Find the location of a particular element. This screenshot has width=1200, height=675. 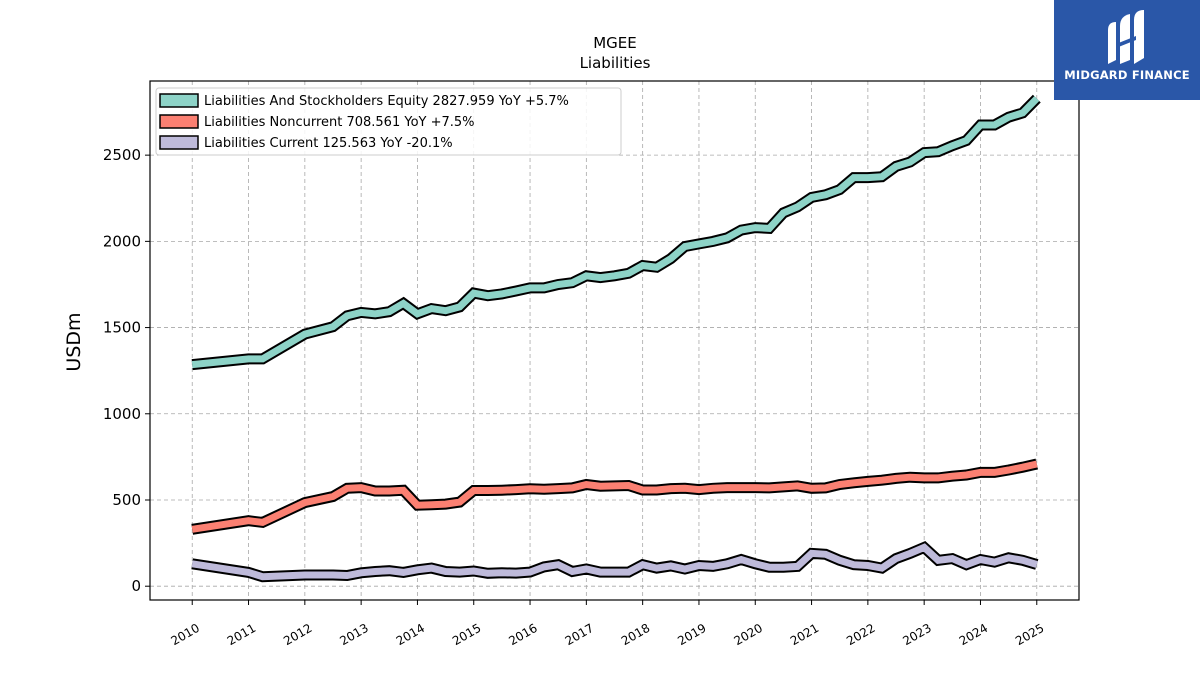

x-tick-label: 2015 is located at coordinates (466, 634).